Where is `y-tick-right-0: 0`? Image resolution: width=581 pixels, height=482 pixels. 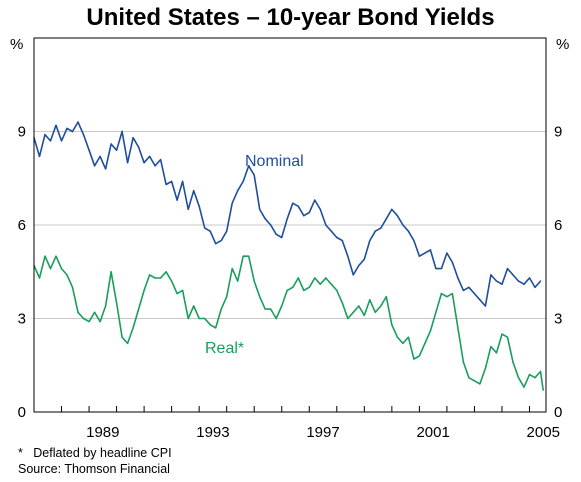
y-tick-right-0: 0 is located at coordinates (558, 412).